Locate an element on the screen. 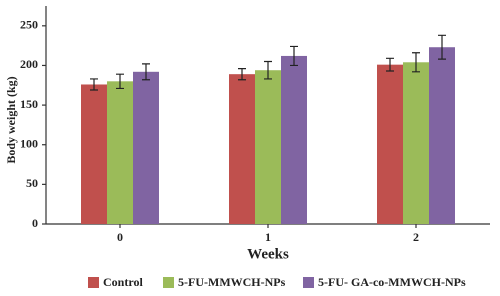 This screenshot has height=296, width=500. legend-label: Control is located at coordinates (123, 282).